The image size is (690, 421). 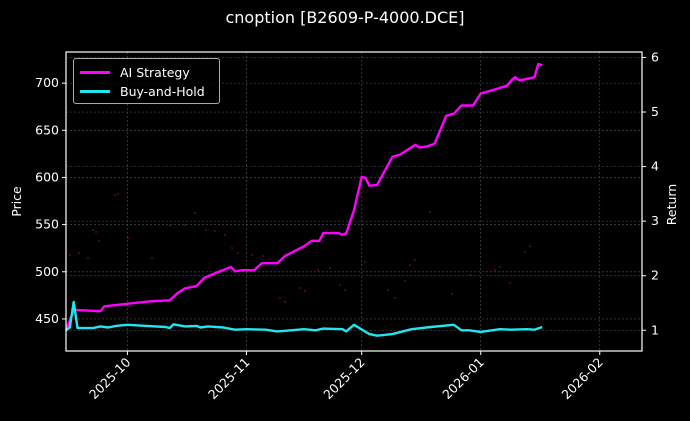 I want to click on chart-legend: AI Strategy Buy-and-Hold, so click(x=146, y=81).